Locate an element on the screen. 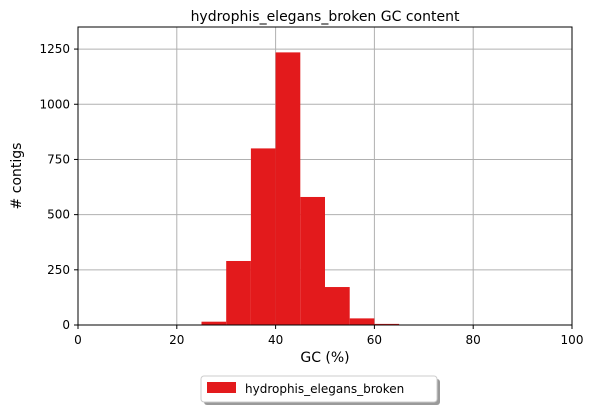 This screenshot has height=412, width=595. y-tick-label: 1250 is located at coordinates (54, 49).